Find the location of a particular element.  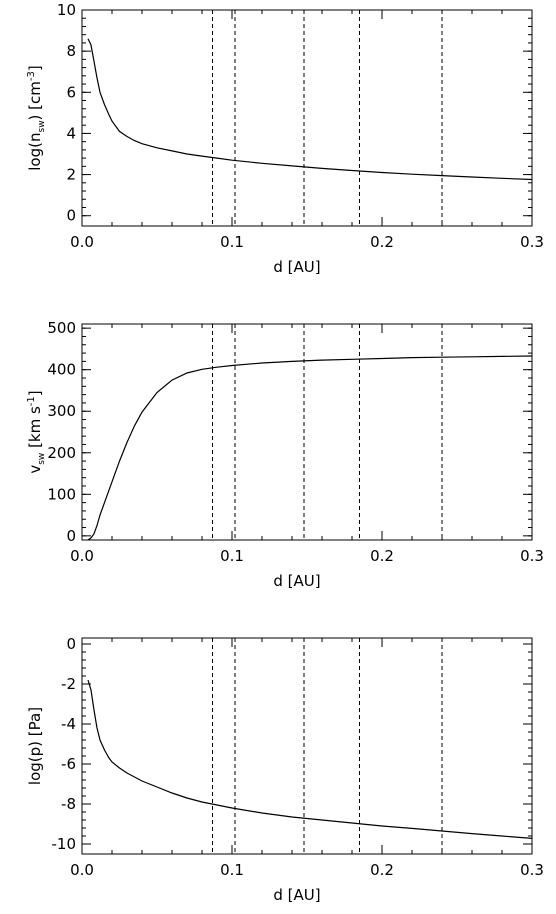

y-tick-label: 200 is located at coordinates (61, 453).